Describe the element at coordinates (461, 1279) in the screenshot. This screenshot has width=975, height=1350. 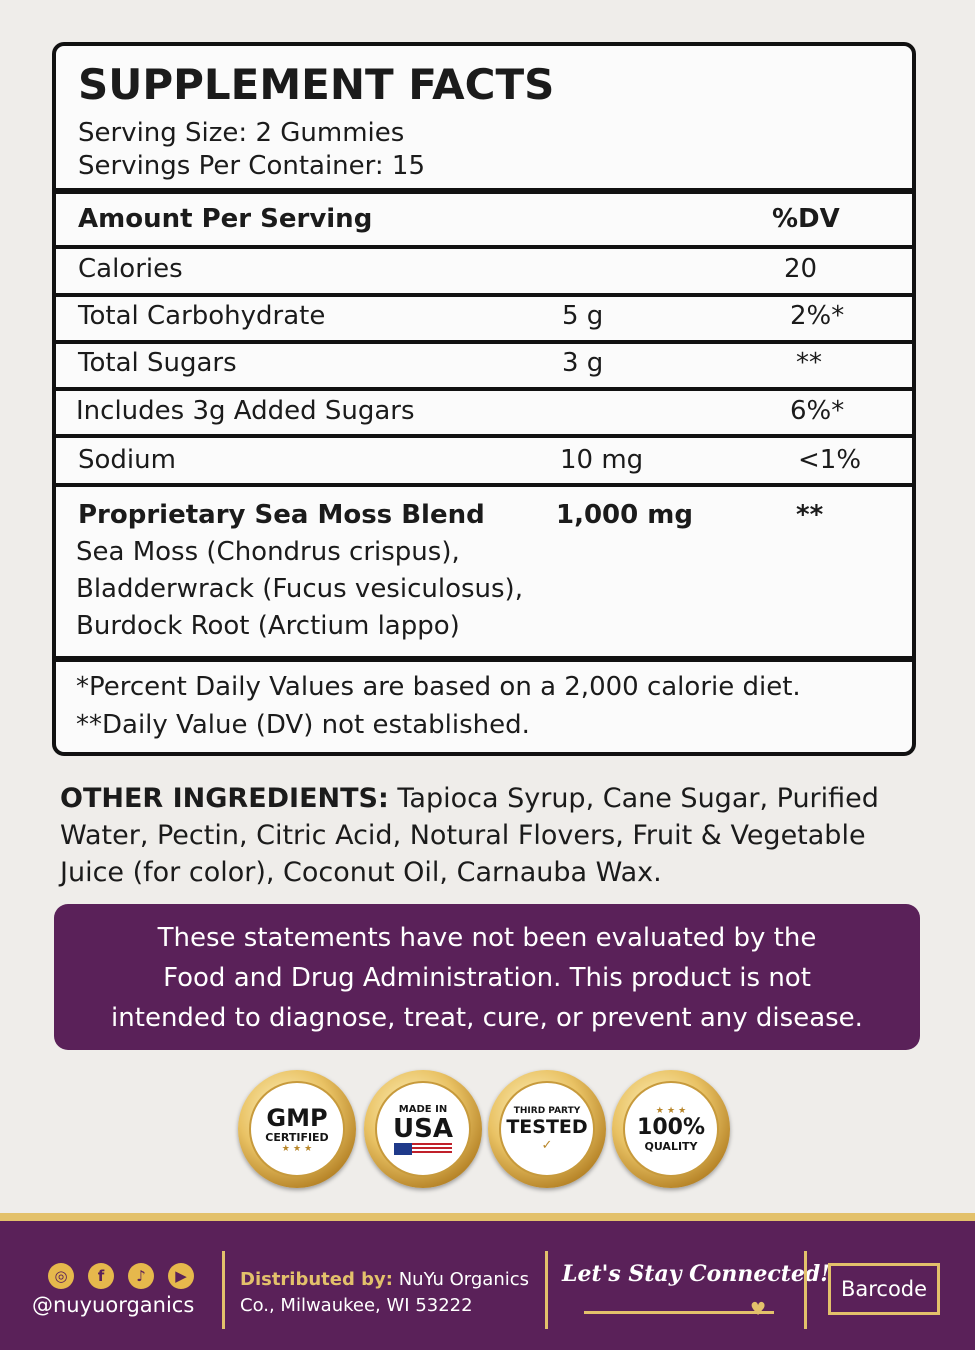
I see `distributor-name: NuYu Organics` at that location.